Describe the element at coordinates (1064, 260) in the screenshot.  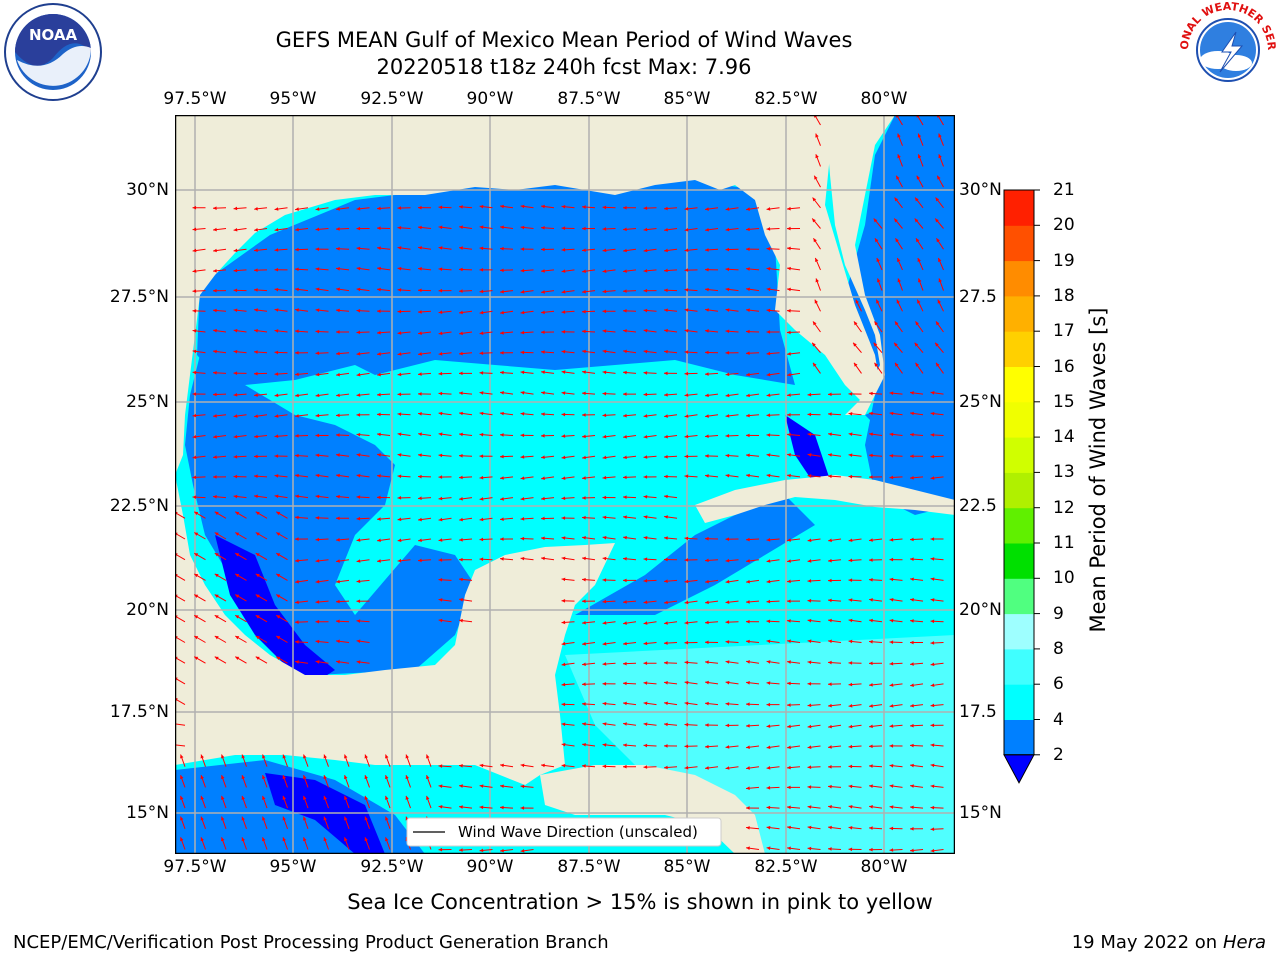
I see `colorbar-label: 19` at that location.